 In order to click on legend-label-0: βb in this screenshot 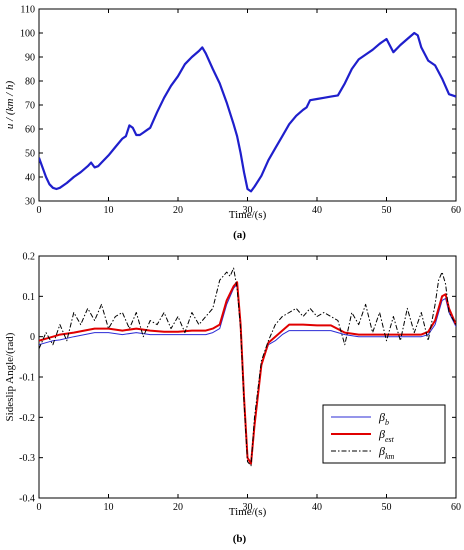, I will do `click(383, 418)`.